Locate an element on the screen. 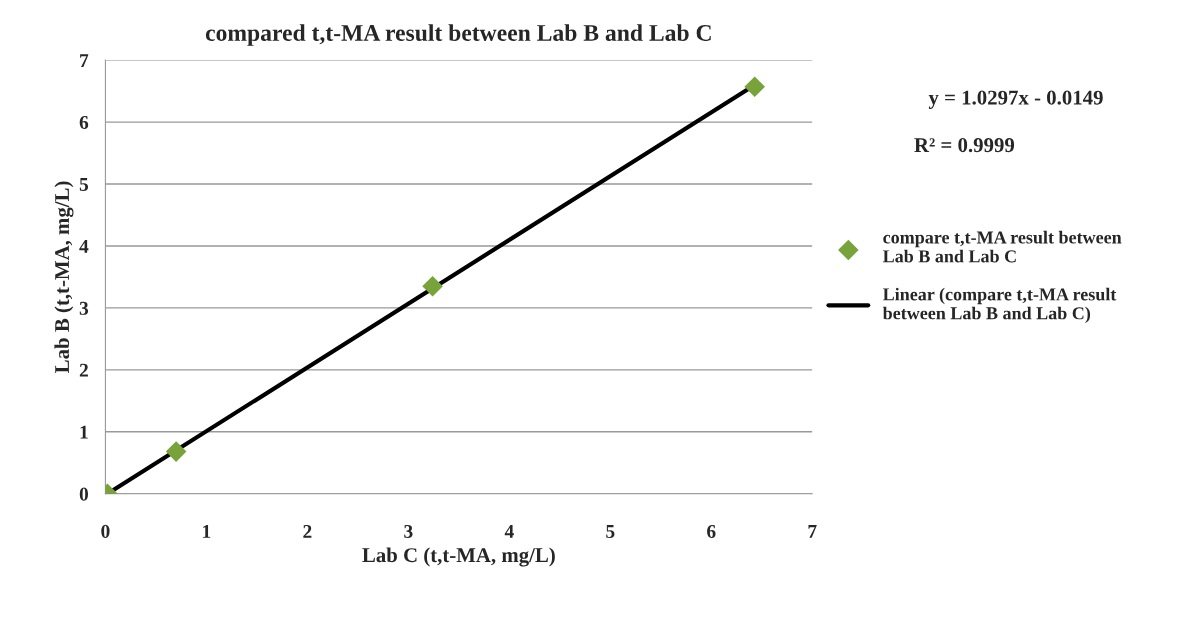 The width and height of the screenshot is (1198, 633). y-tick-label: 2 is located at coordinates (83, 370).